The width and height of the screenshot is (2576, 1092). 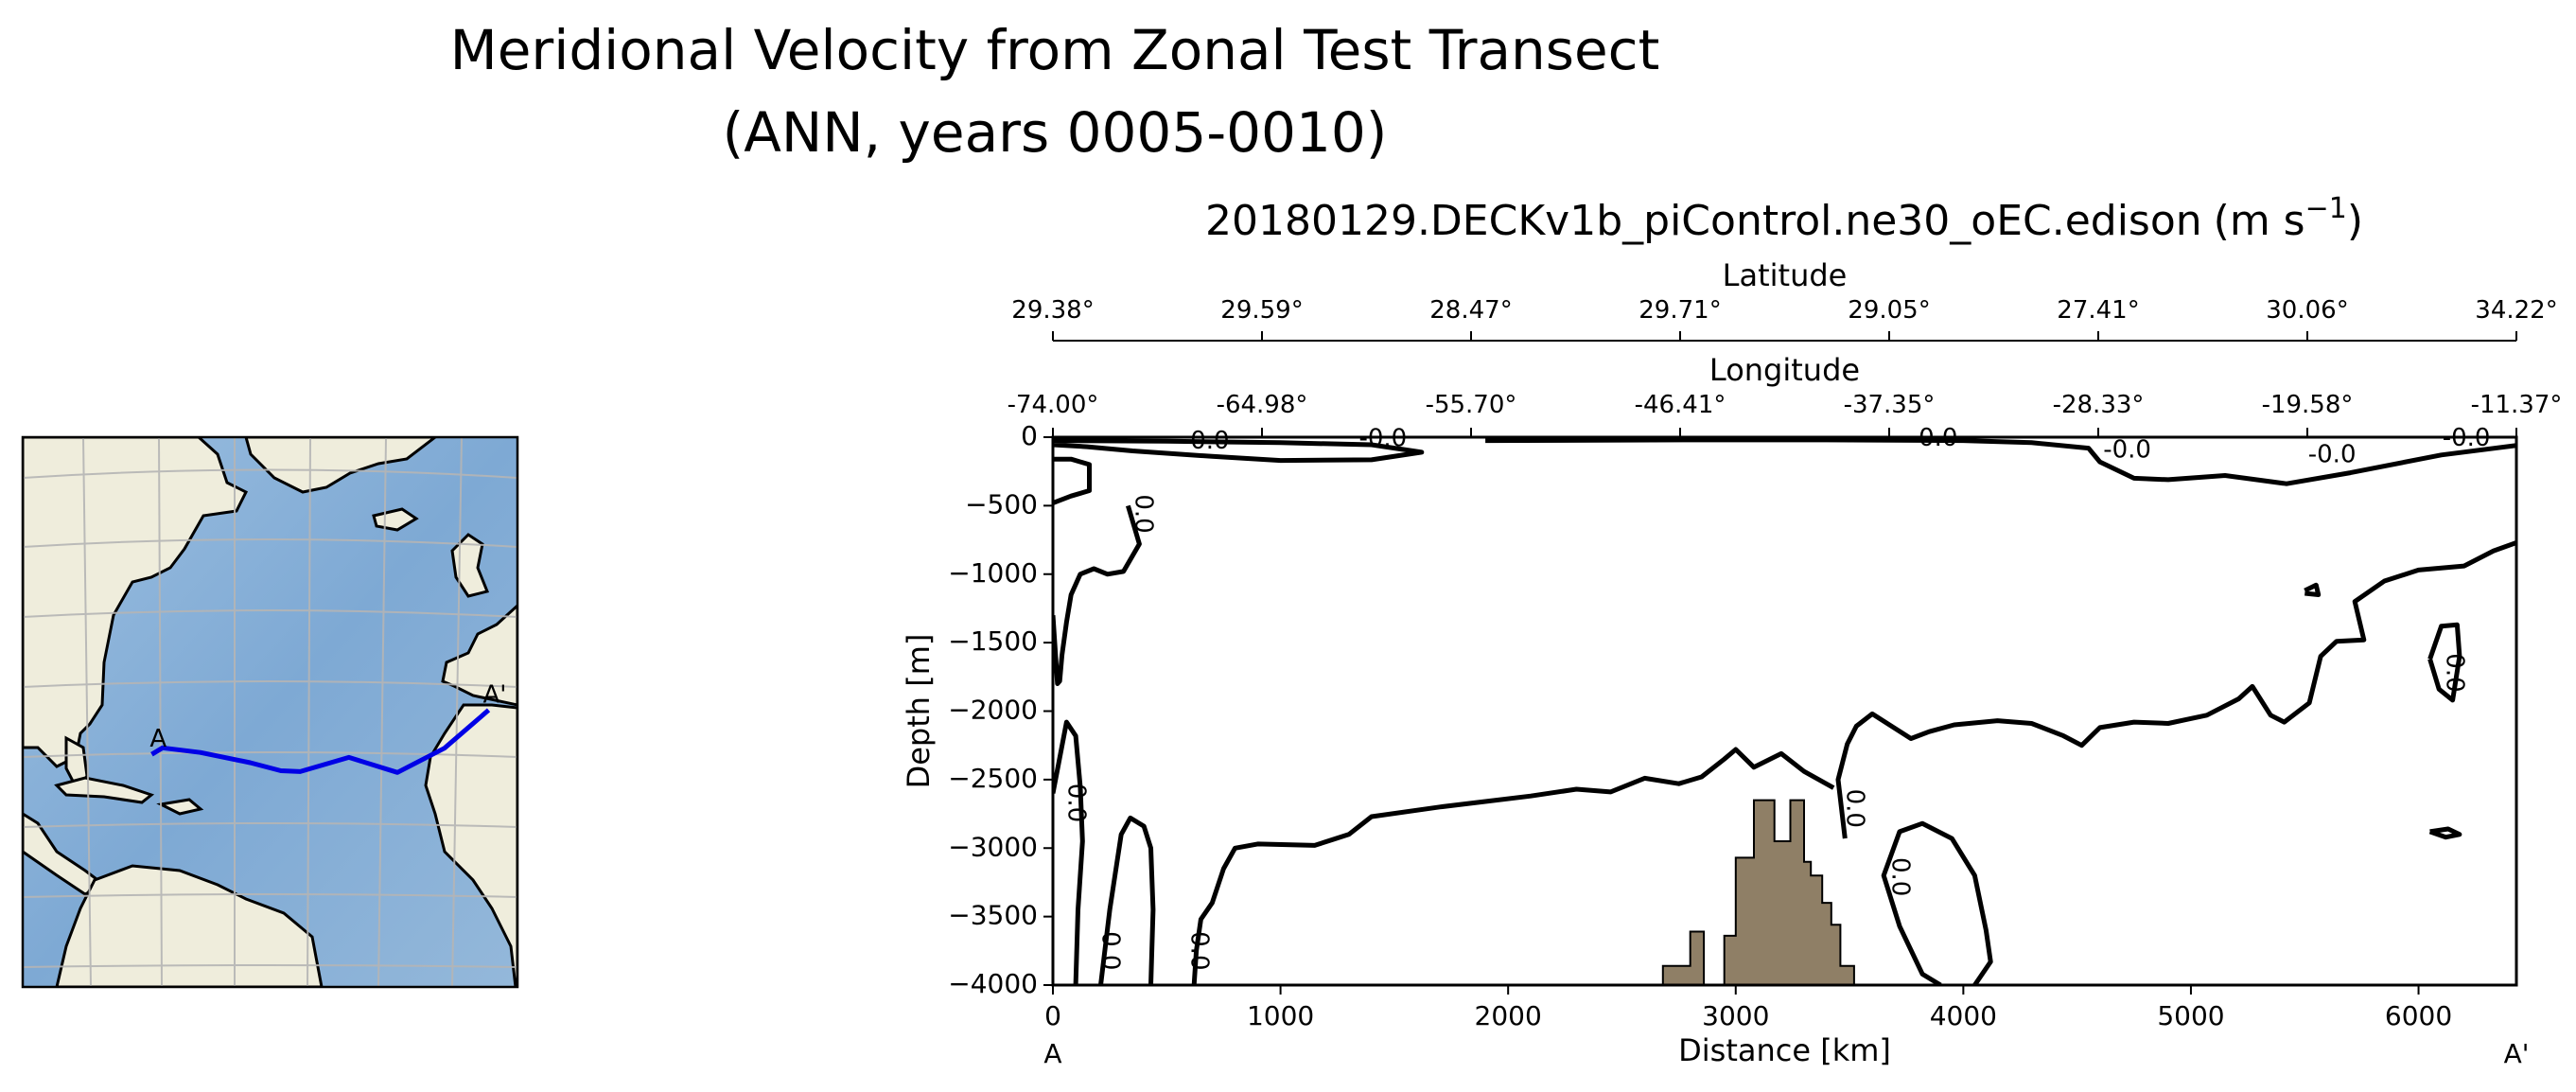 What do you see at coordinates (1030, 435) in the screenshot?
I see `y-tick-label: 0` at bounding box center [1030, 435].